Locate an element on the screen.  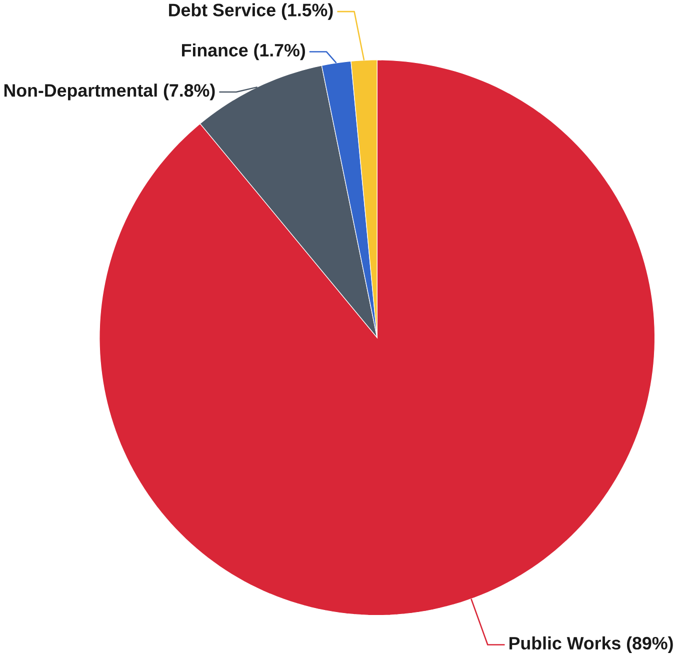
slice-label: Public Works (89%) is located at coordinates (591, 644).